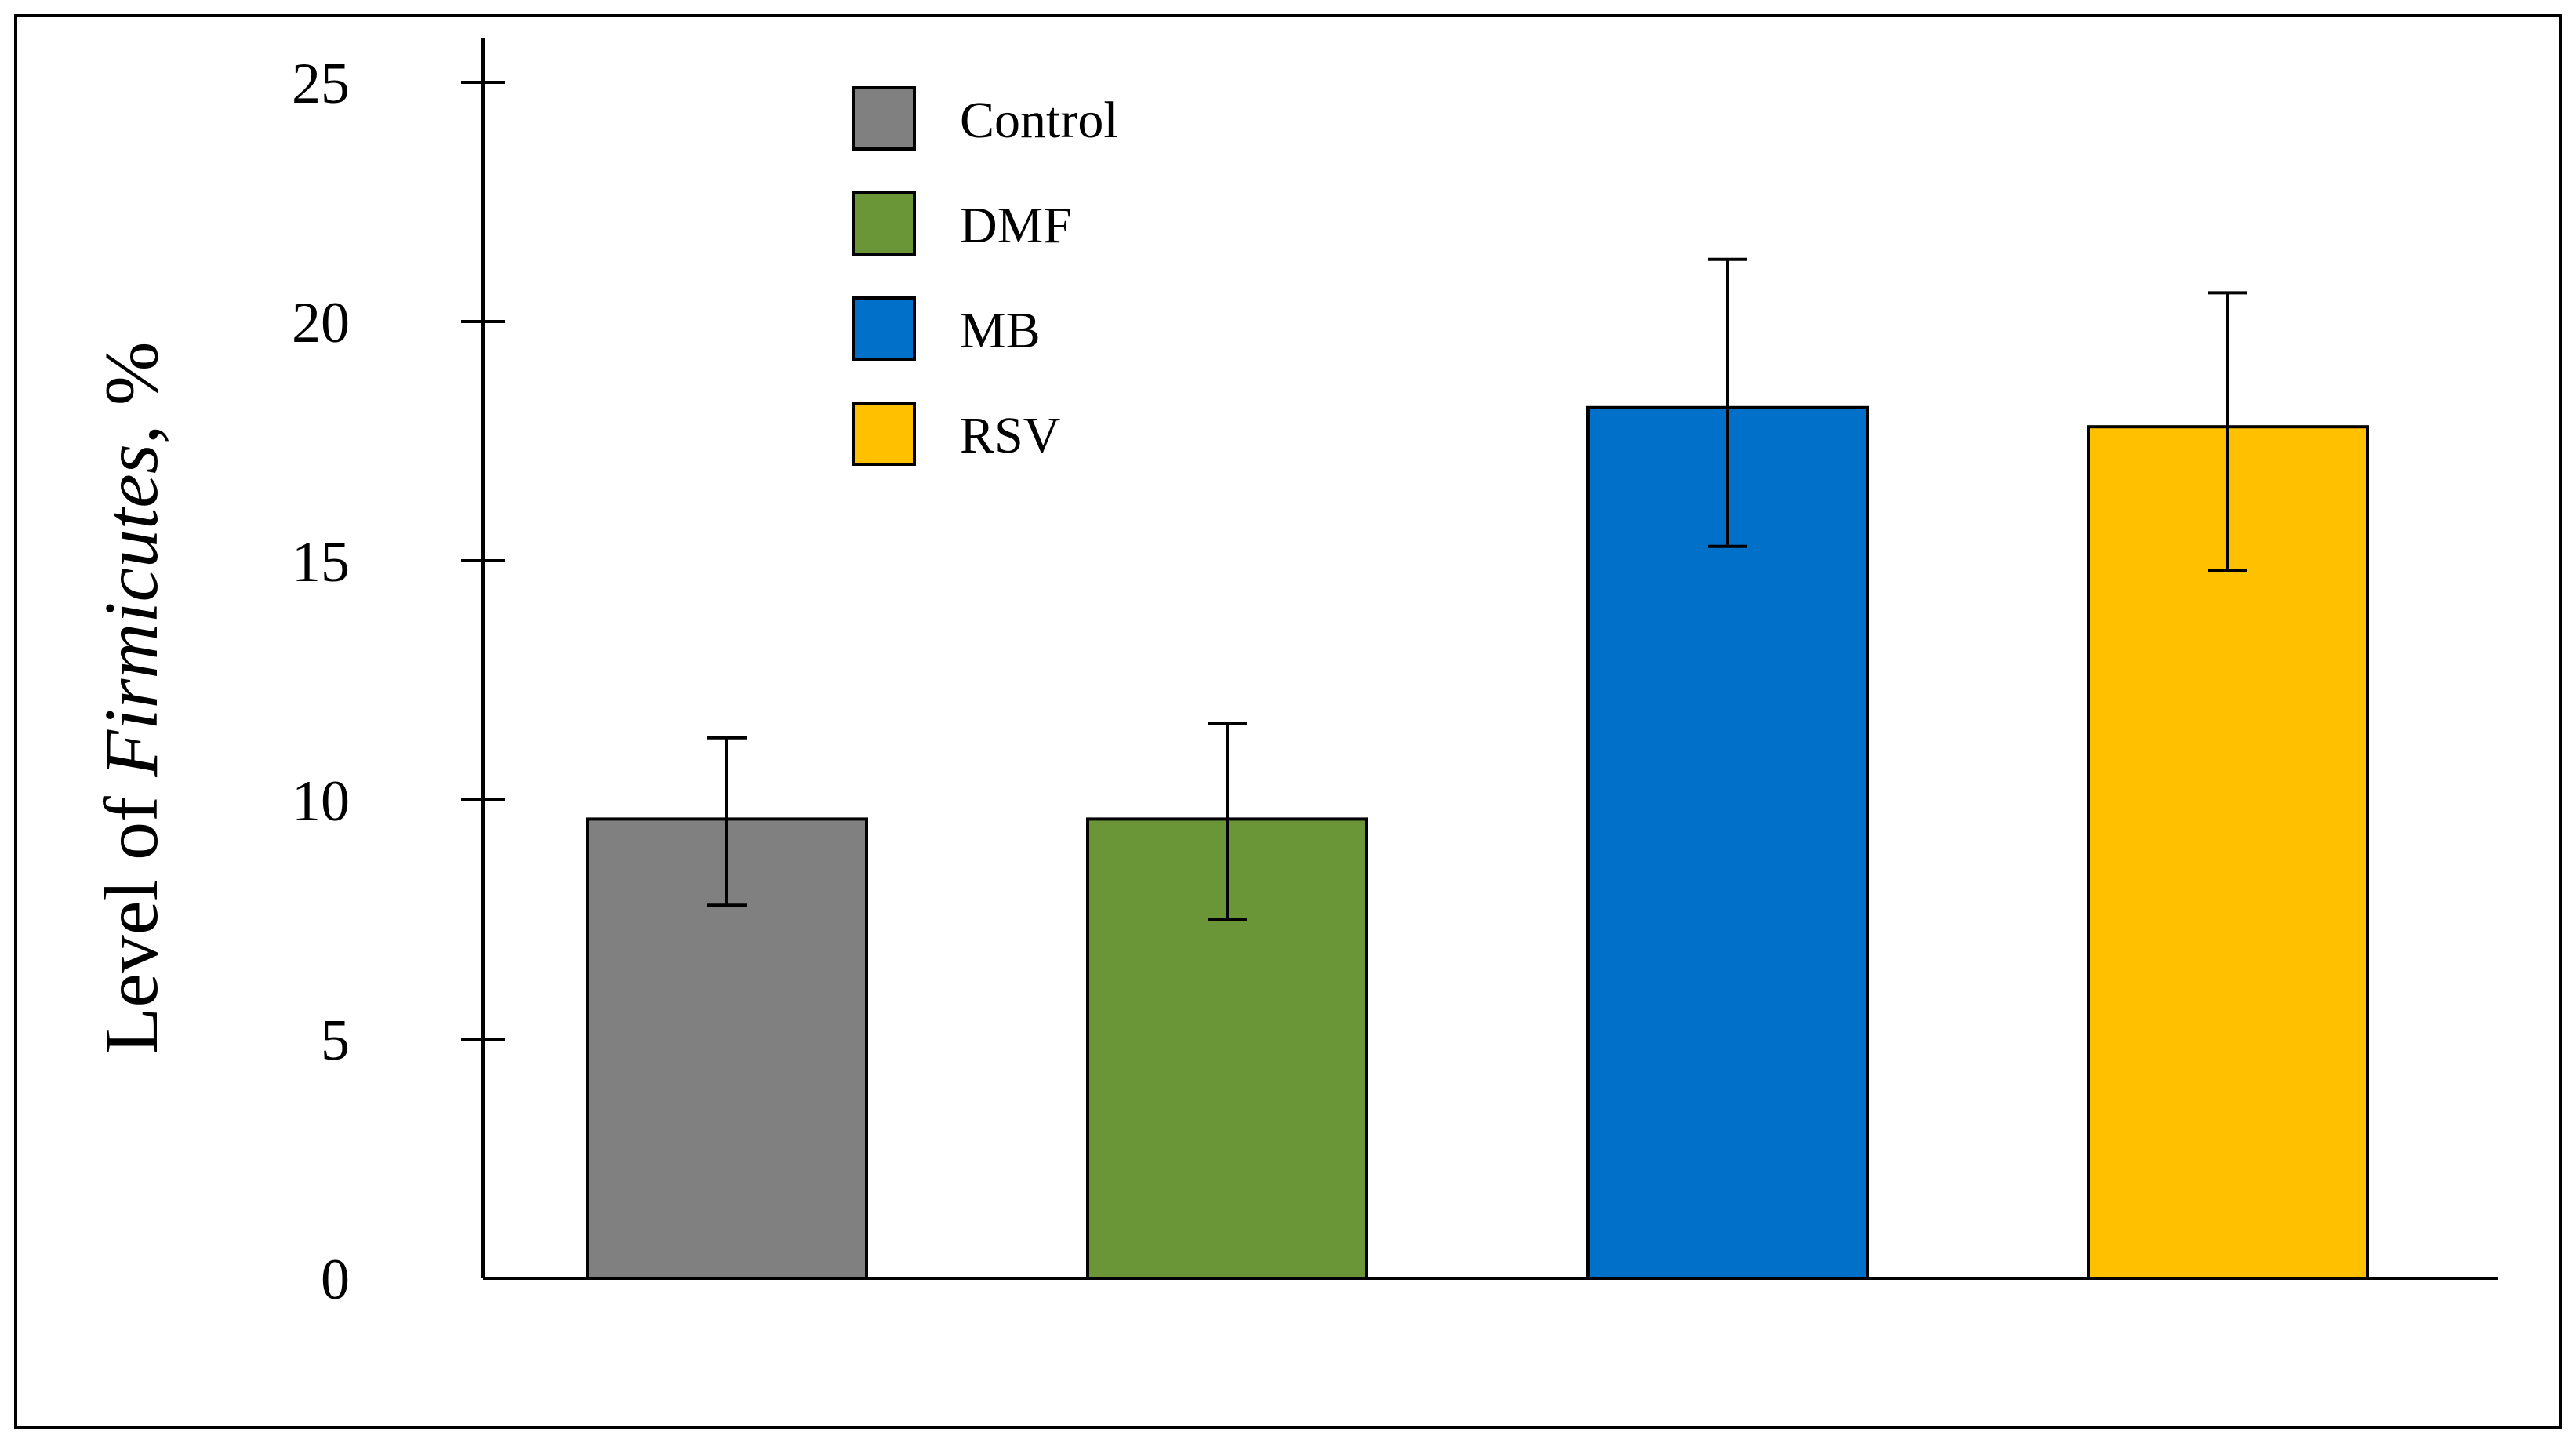 Image resolution: width=2576 pixels, height=1443 pixels. I want to click on legend-label-dmf: DMF, so click(1016, 225).